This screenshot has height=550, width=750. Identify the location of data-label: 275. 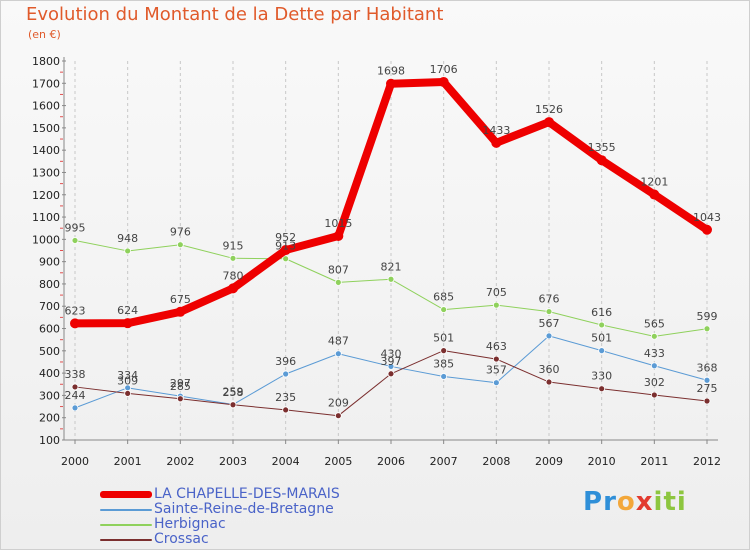
(707, 388).